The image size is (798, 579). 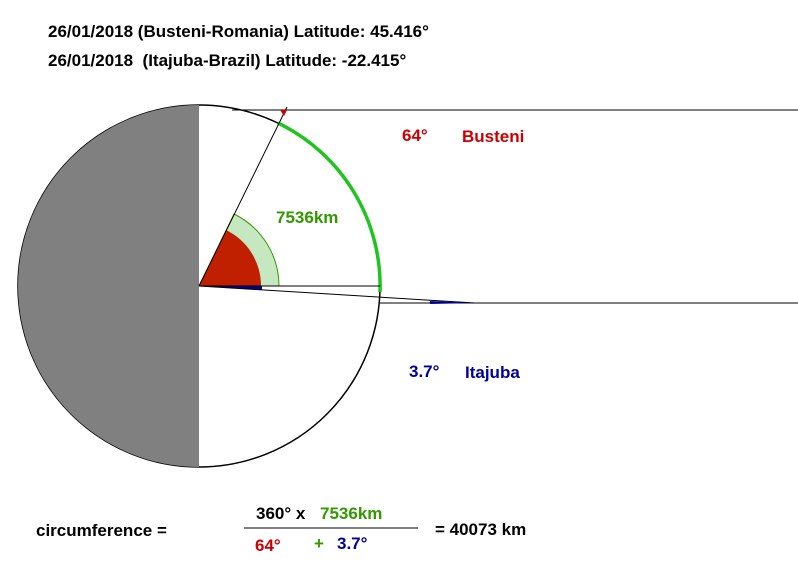 What do you see at coordinates (319, 543) in the screenshot?
I see `formula-plus: +` at bounding box center [319, 543].